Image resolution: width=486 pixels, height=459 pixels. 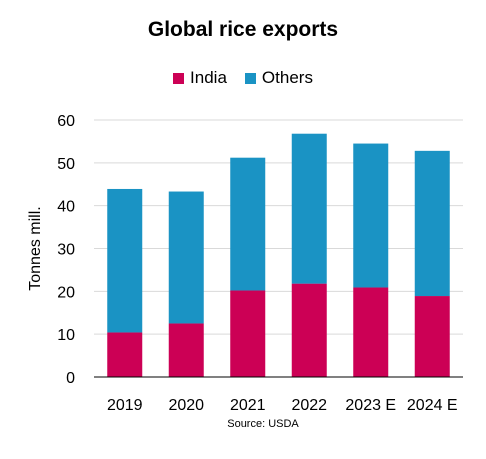 What do you see at coordinates (186, 257) in the screenshot?
I see `bar-others-2020` at bounding box center [186, 257].